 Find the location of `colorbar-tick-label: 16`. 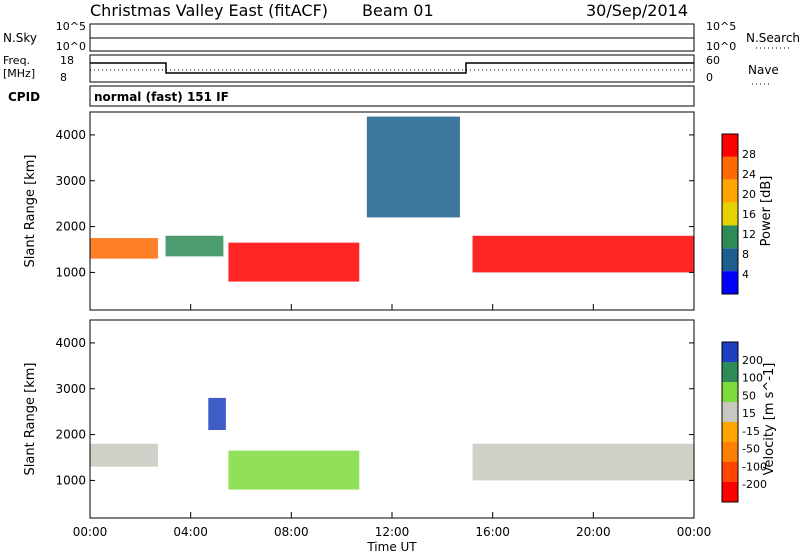

colorbar-tick-label: 16 is located at coordinates (749, 214).